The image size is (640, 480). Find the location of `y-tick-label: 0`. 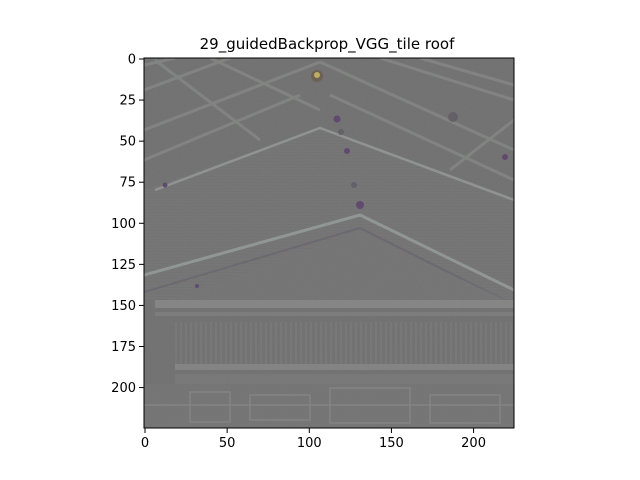

y-tick-label: 0 is located at coordinates (132, 60).